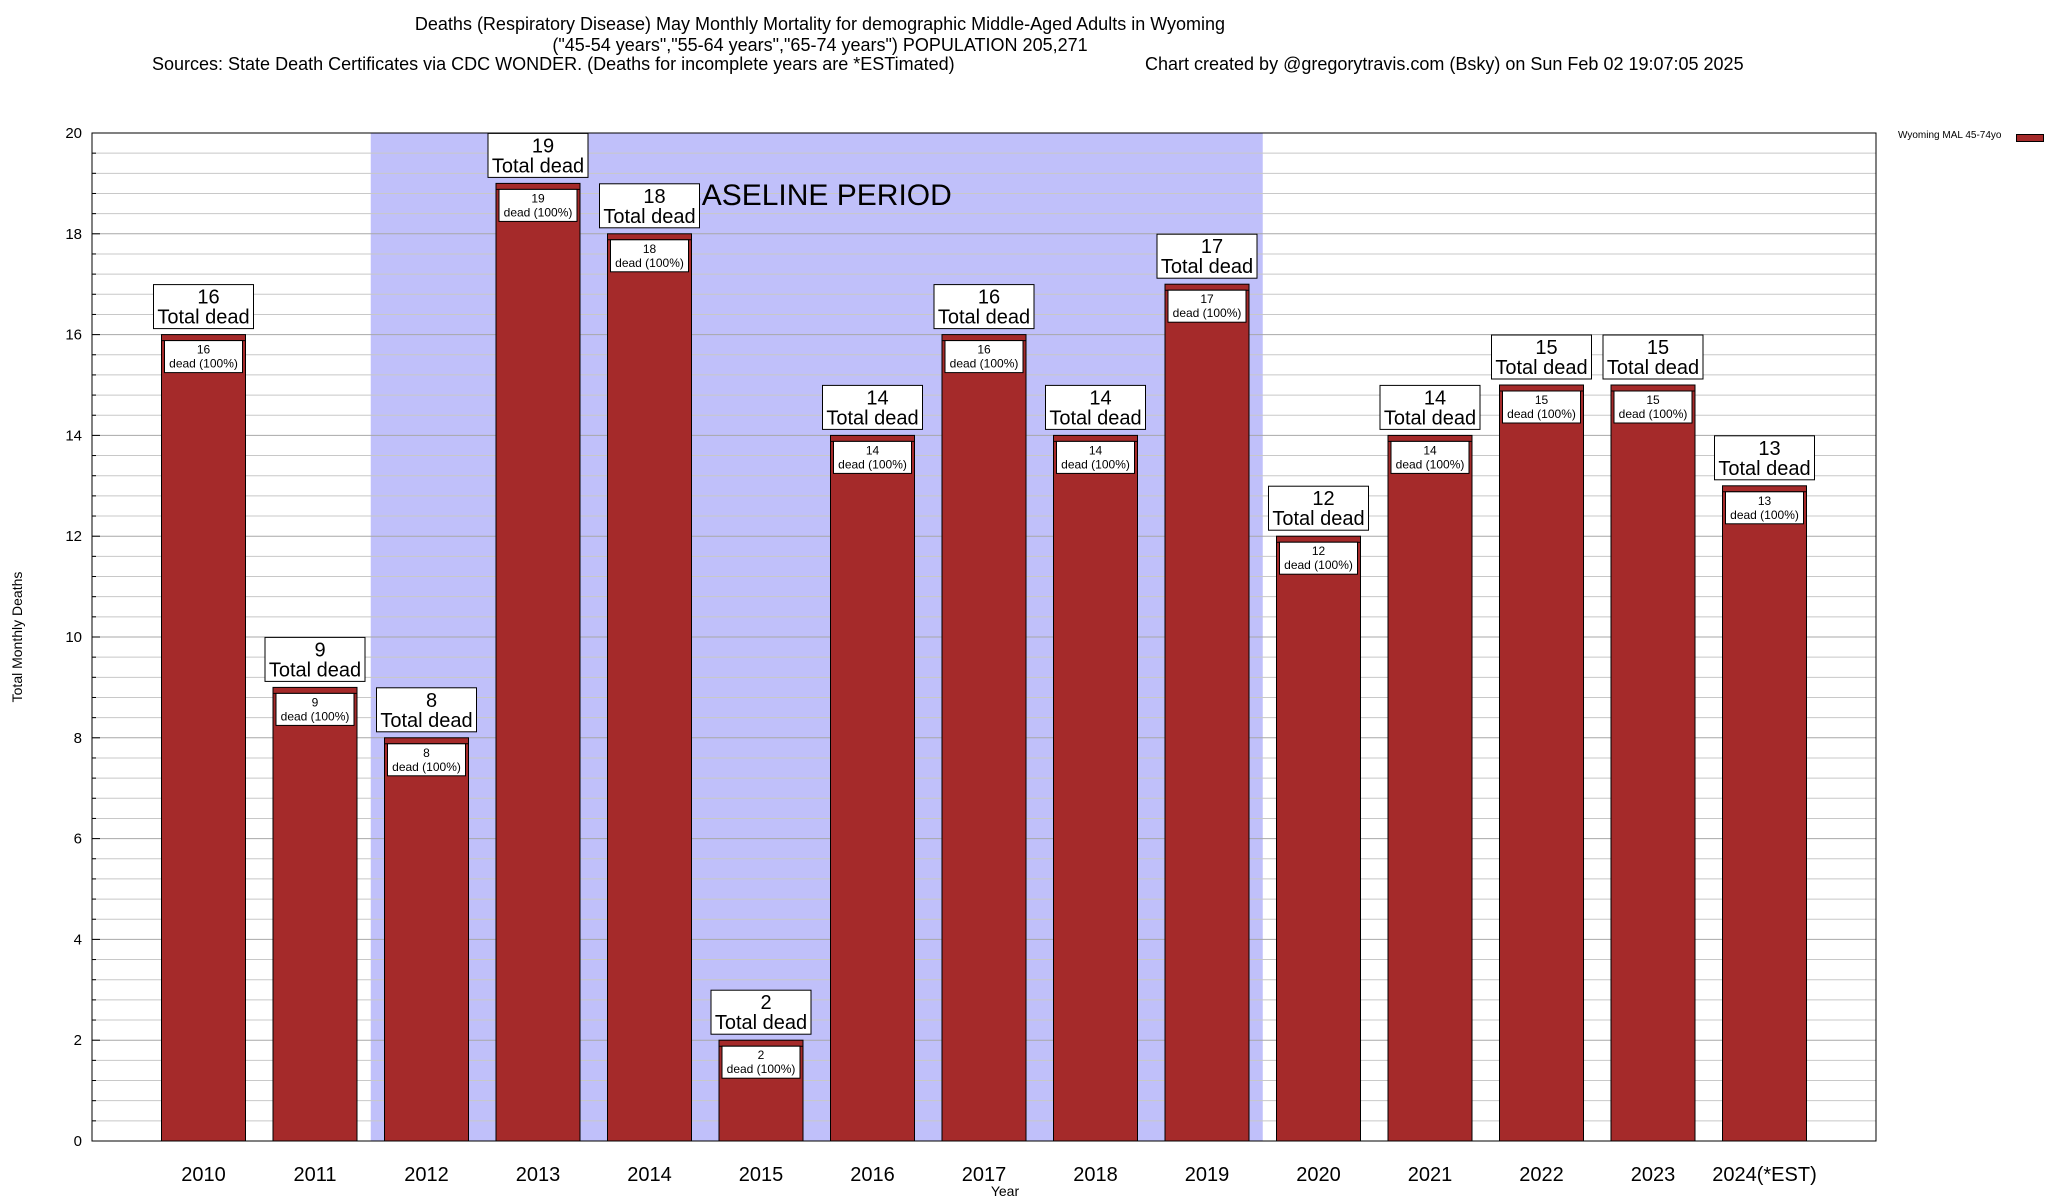 The width and height of the screenshot is (2048, 1200). I want to click on y-tick-label: 4, so click(78, 939).